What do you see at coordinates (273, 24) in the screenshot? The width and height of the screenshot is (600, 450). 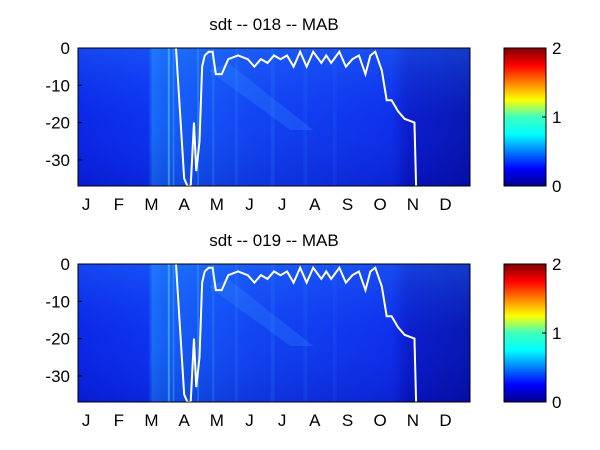 I see `chart-title: sdt -- 018 -- MAB` at bounding box center [273, 24].